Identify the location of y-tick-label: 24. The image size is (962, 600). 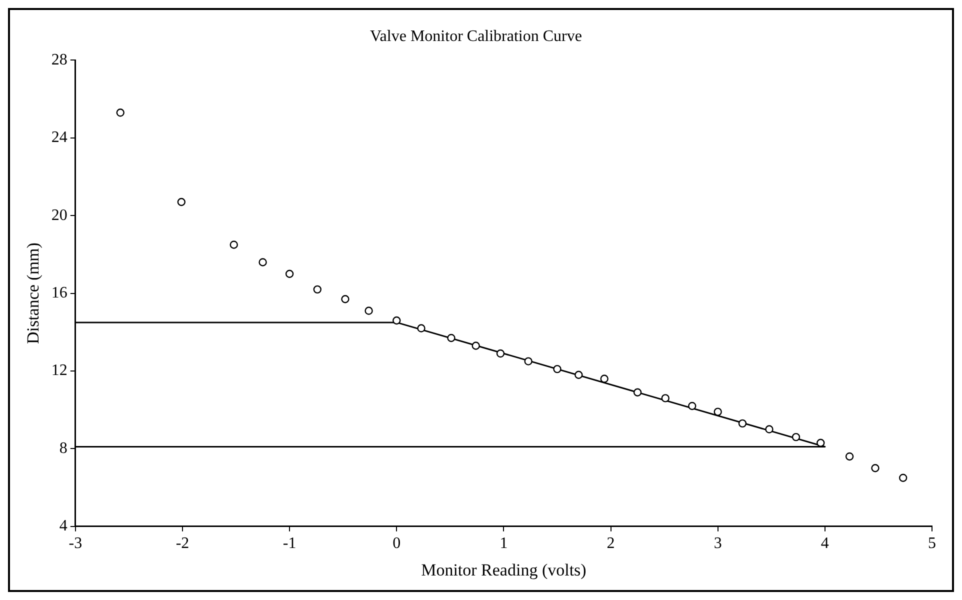
(59, 137).